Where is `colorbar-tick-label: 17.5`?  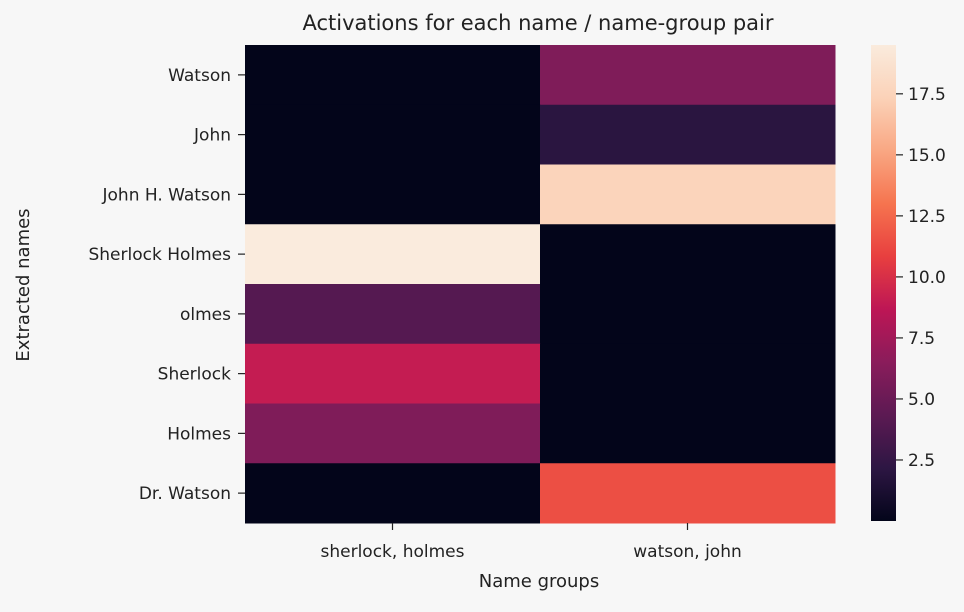
colorbar-tick-label: 17.5 is located at coordinates (927, 95).